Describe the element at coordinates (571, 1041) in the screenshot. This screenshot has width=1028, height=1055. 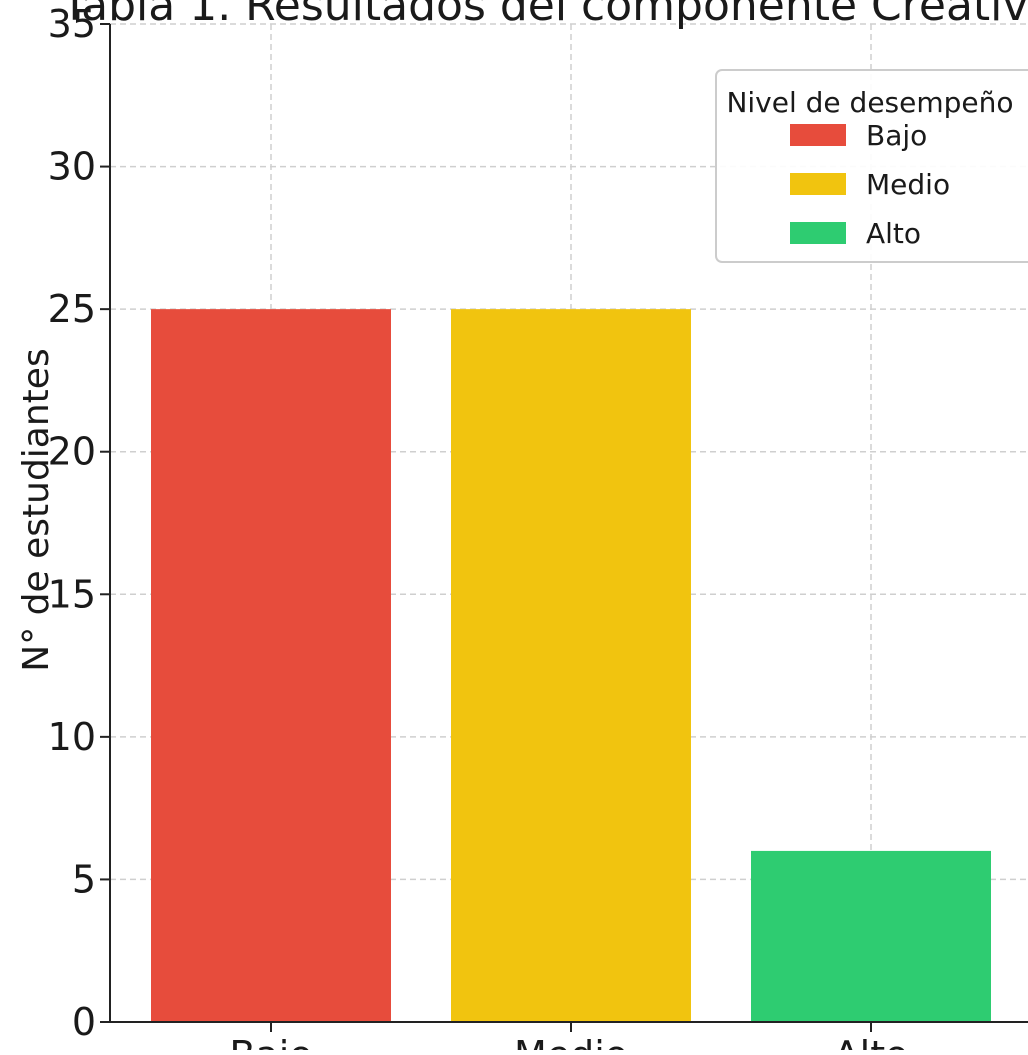
I see `x-tick-label-medio: Medio` at that location.